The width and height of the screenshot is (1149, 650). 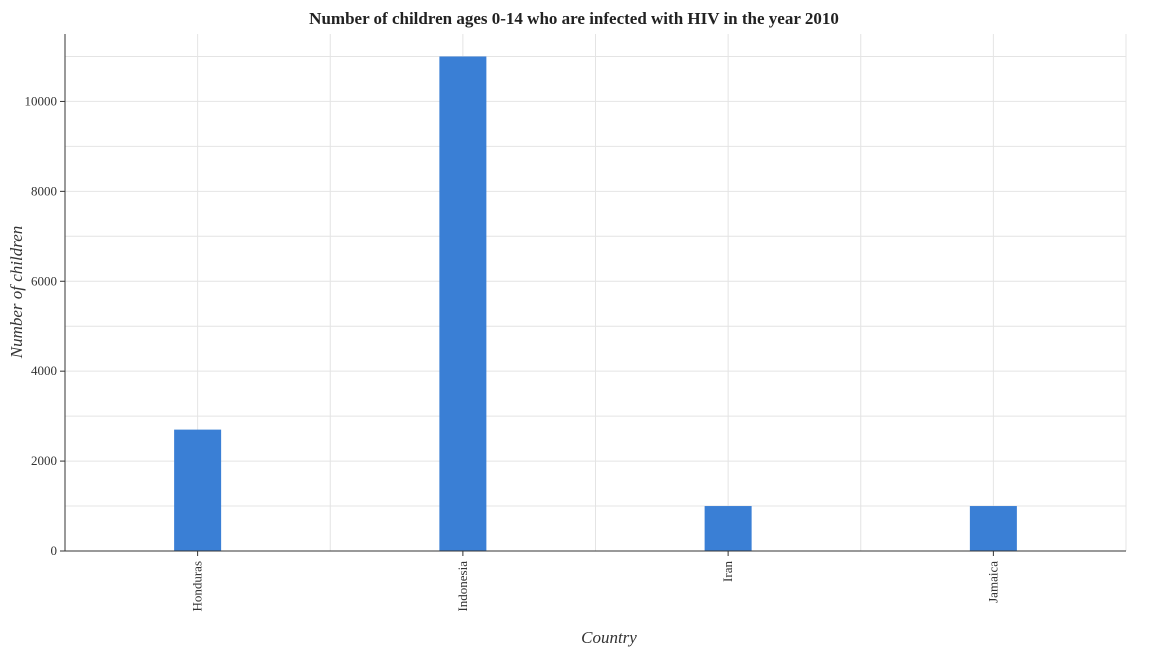 What do you see at coordinates (728, 528) in the screenshot?
I see `bar-iran: Iran: 1000` at bounding box center [728, 528].